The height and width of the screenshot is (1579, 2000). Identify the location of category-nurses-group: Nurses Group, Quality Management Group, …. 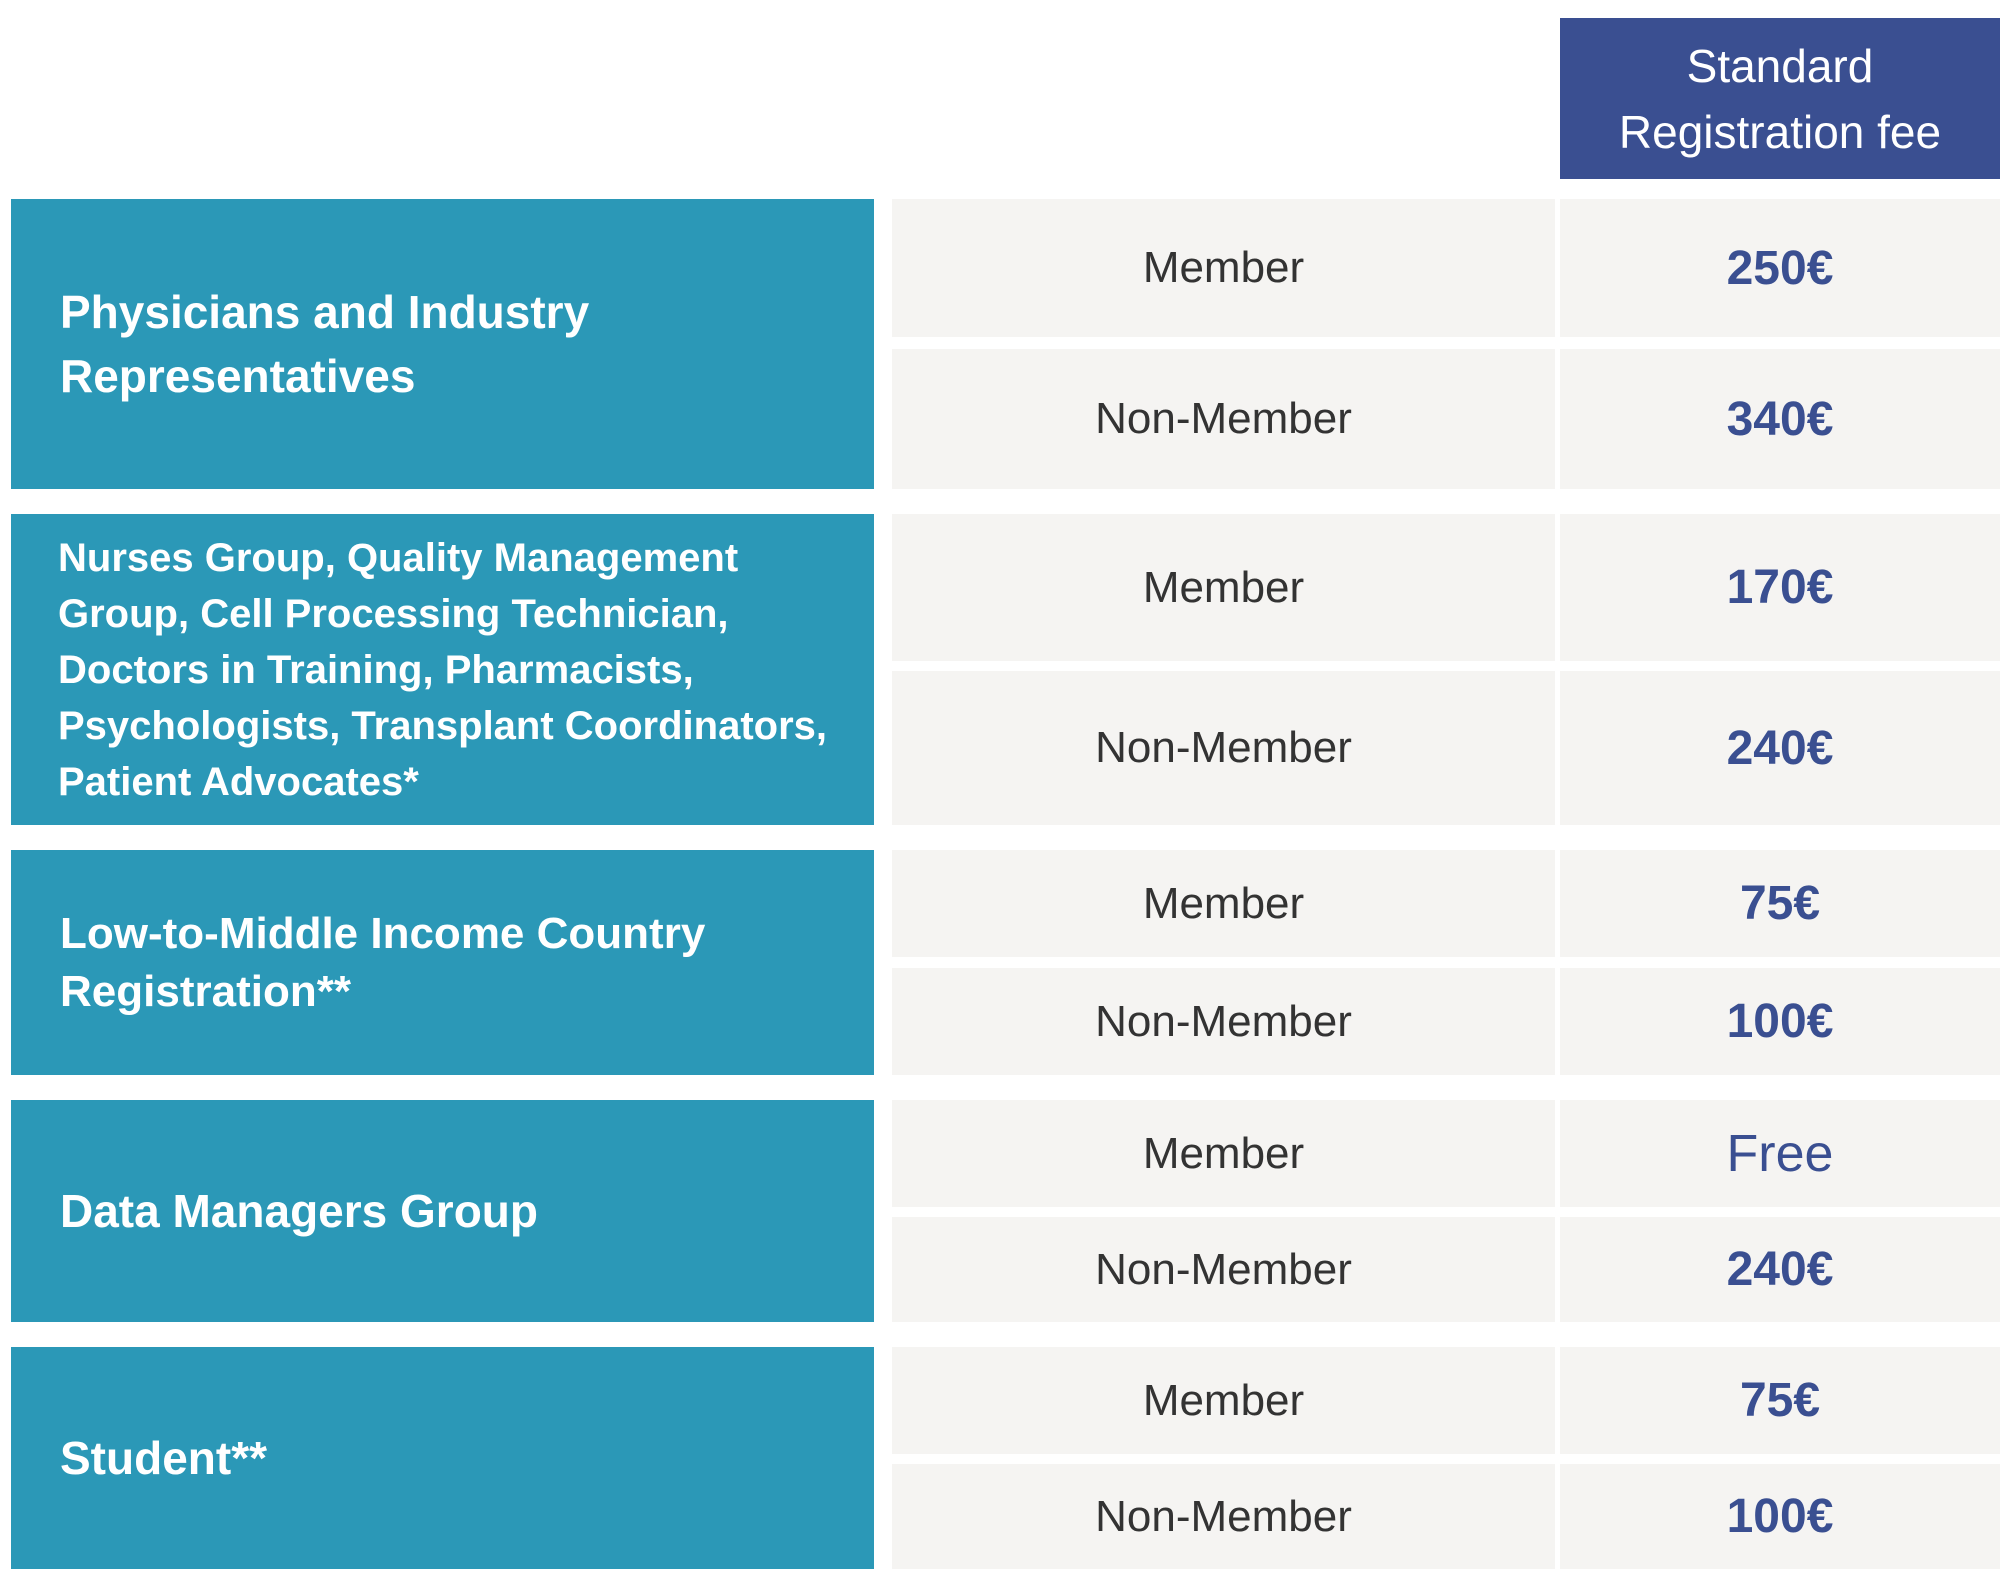
(442, 669).